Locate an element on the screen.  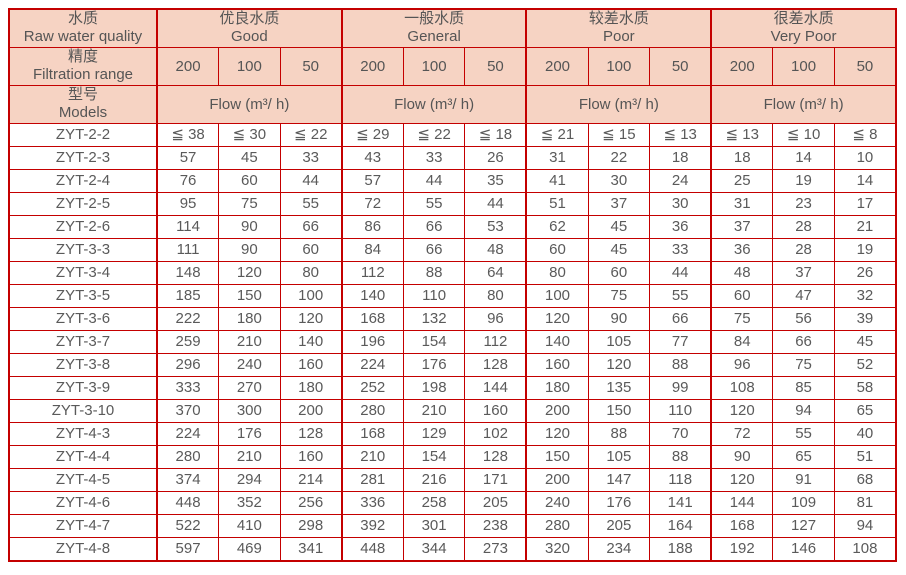
quality-header-good: 优良水质 Good is located at coordinates (249, 28).